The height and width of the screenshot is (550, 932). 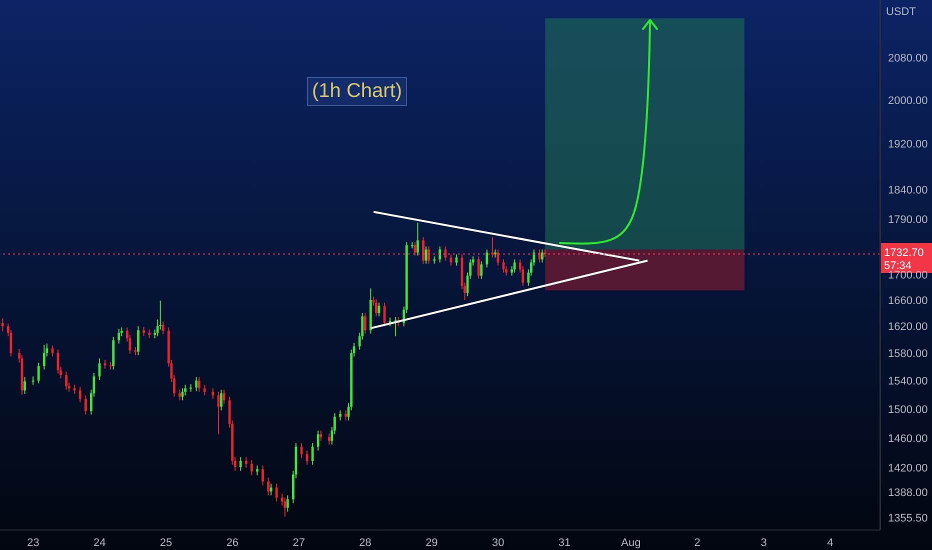 I want to click on y-axis-title: USDT, so click(x=901, y=12).